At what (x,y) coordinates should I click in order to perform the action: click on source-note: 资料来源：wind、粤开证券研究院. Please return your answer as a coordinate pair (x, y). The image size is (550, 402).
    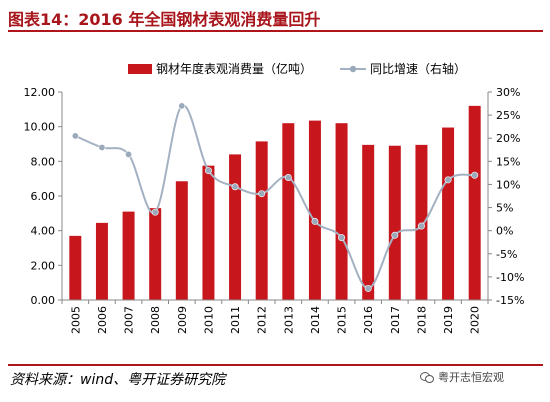
    Looking at the image, I should click on (118, 380).